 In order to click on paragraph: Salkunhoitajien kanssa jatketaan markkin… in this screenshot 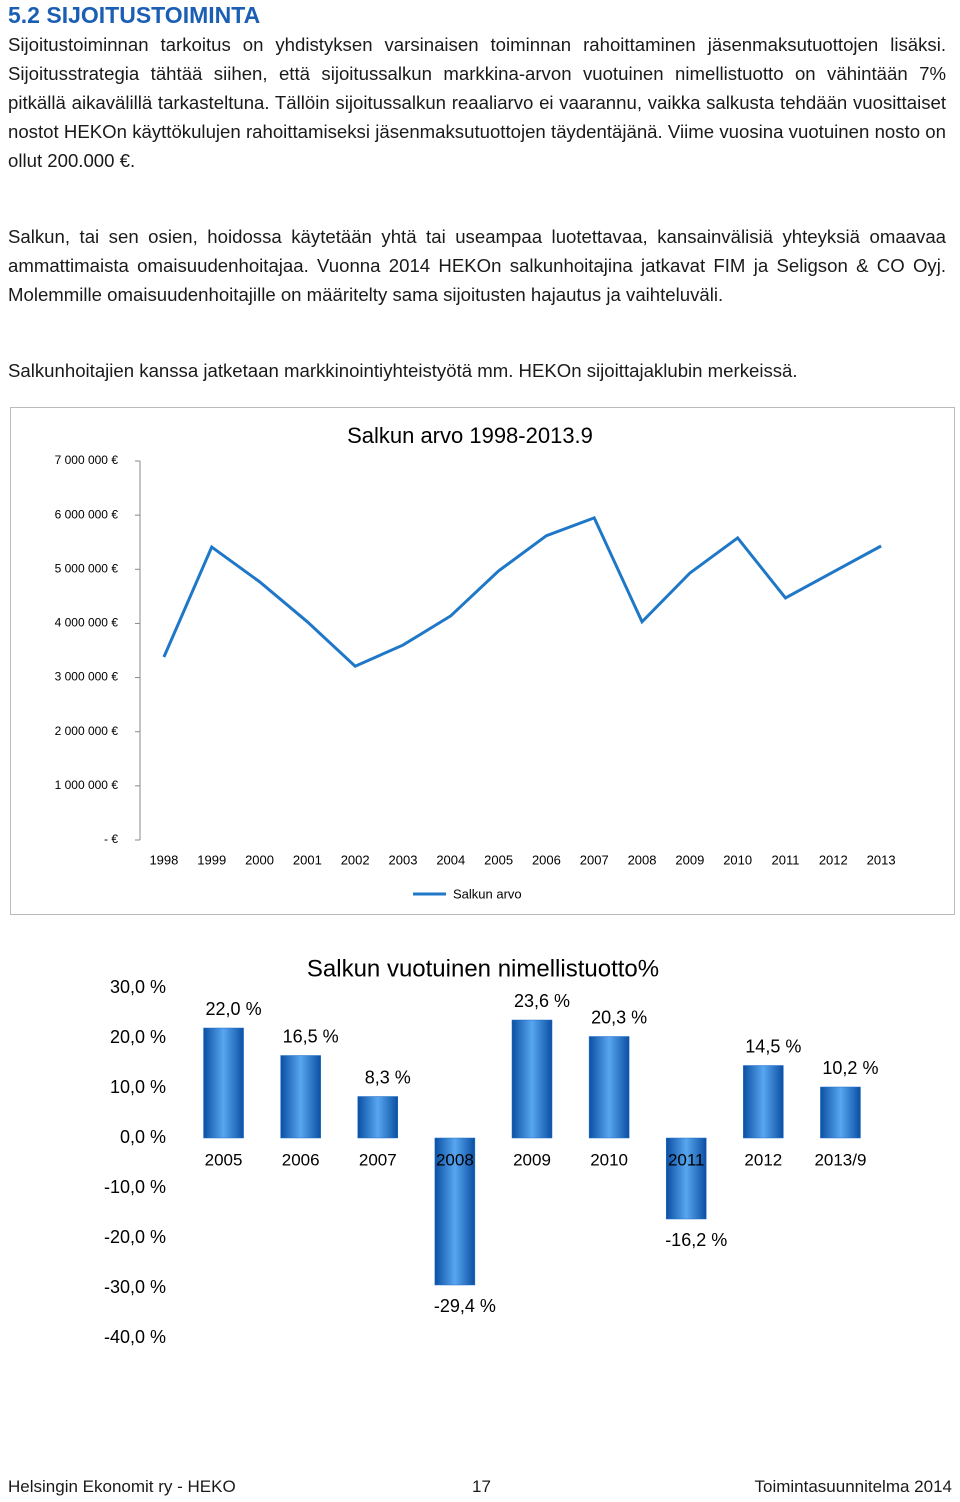, I will do `click(403, 370)`.